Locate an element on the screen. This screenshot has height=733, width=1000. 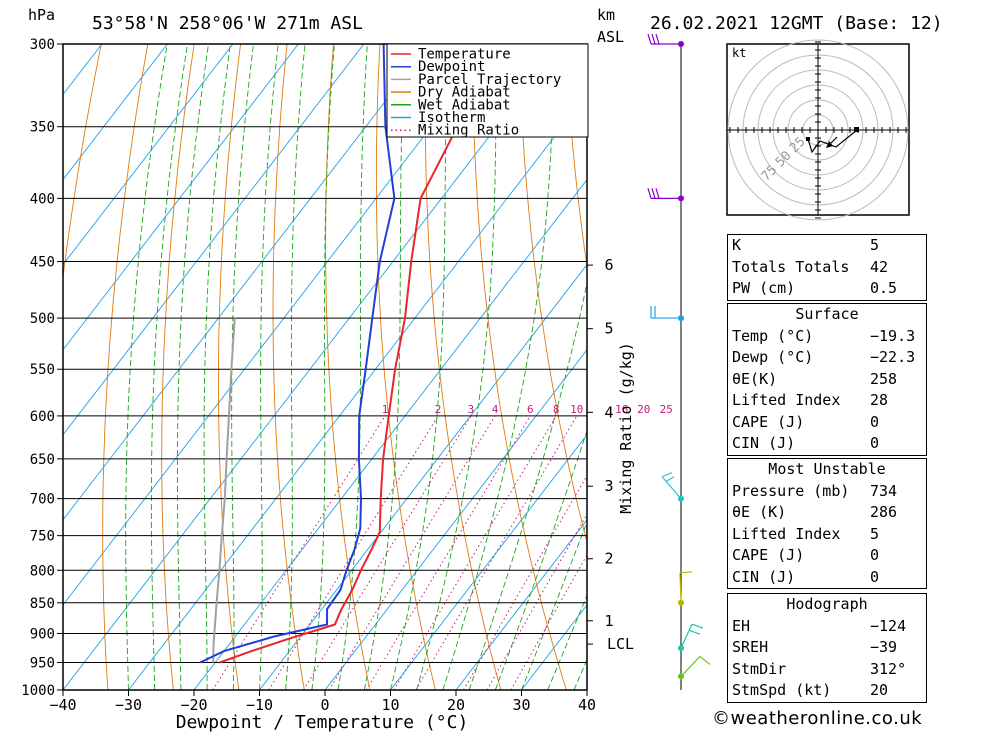
param-label: Totals Totals is located at coordinates (791, 266).